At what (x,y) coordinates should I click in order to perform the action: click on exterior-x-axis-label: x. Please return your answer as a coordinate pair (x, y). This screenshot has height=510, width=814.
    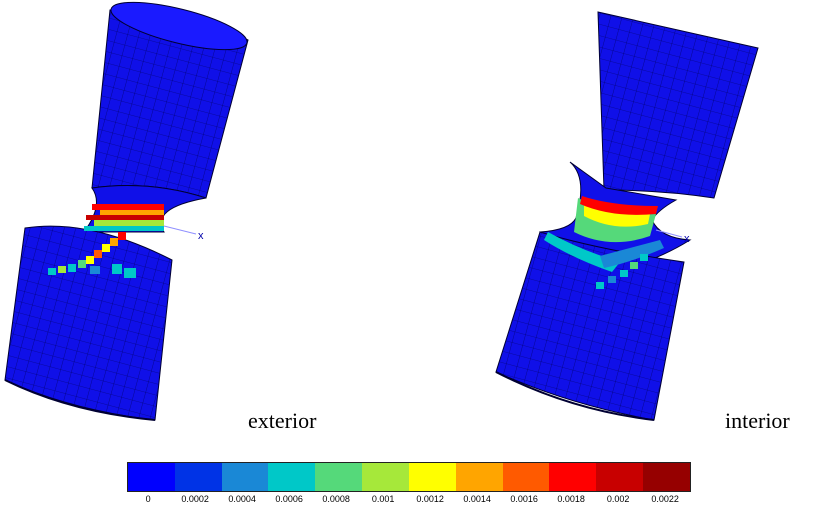
    Looking at the image, I should click on (201, 236).